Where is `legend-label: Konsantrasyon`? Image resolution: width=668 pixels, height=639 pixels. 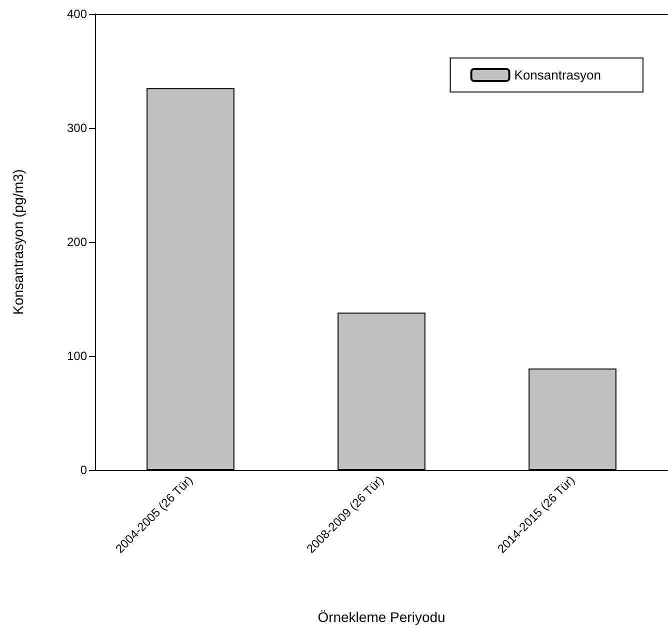 legend-label: Konsantrasyon is located at coordinates (558, 75).